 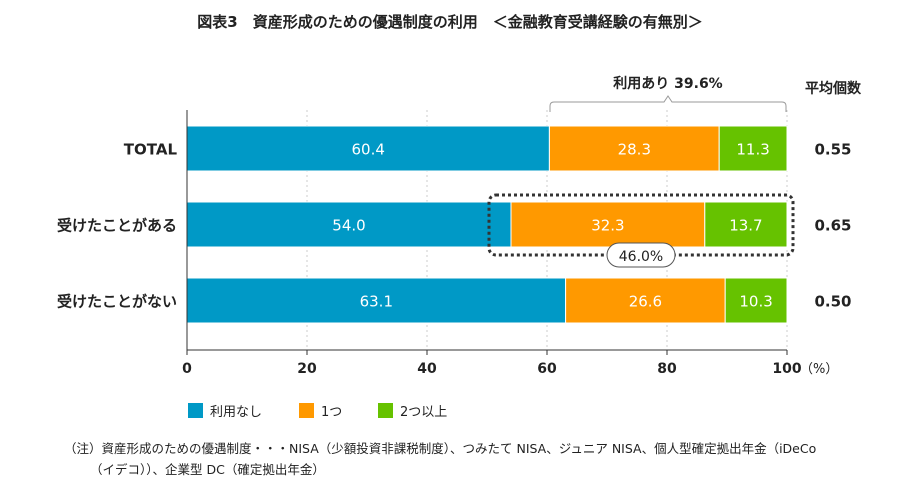 What do you see at coordinates (668, 103) in the screenshot?
I see `brace` at bounding box center [668, 103].